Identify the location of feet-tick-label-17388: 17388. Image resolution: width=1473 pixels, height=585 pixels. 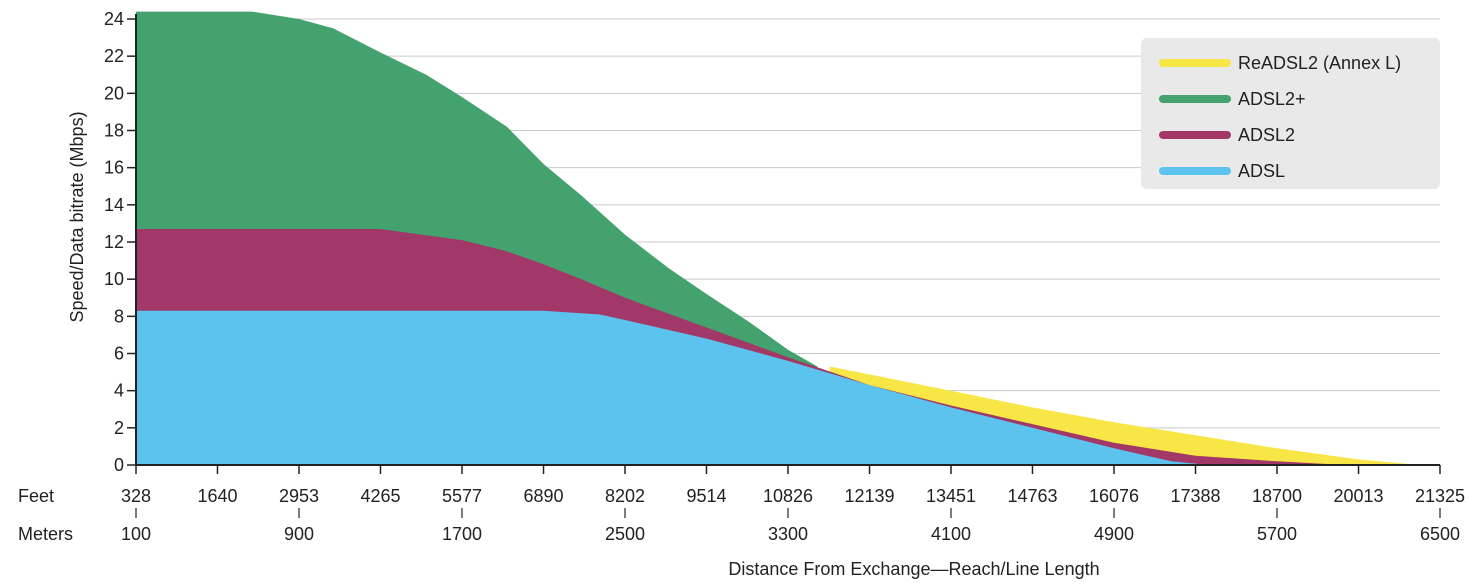
(1195, 496).